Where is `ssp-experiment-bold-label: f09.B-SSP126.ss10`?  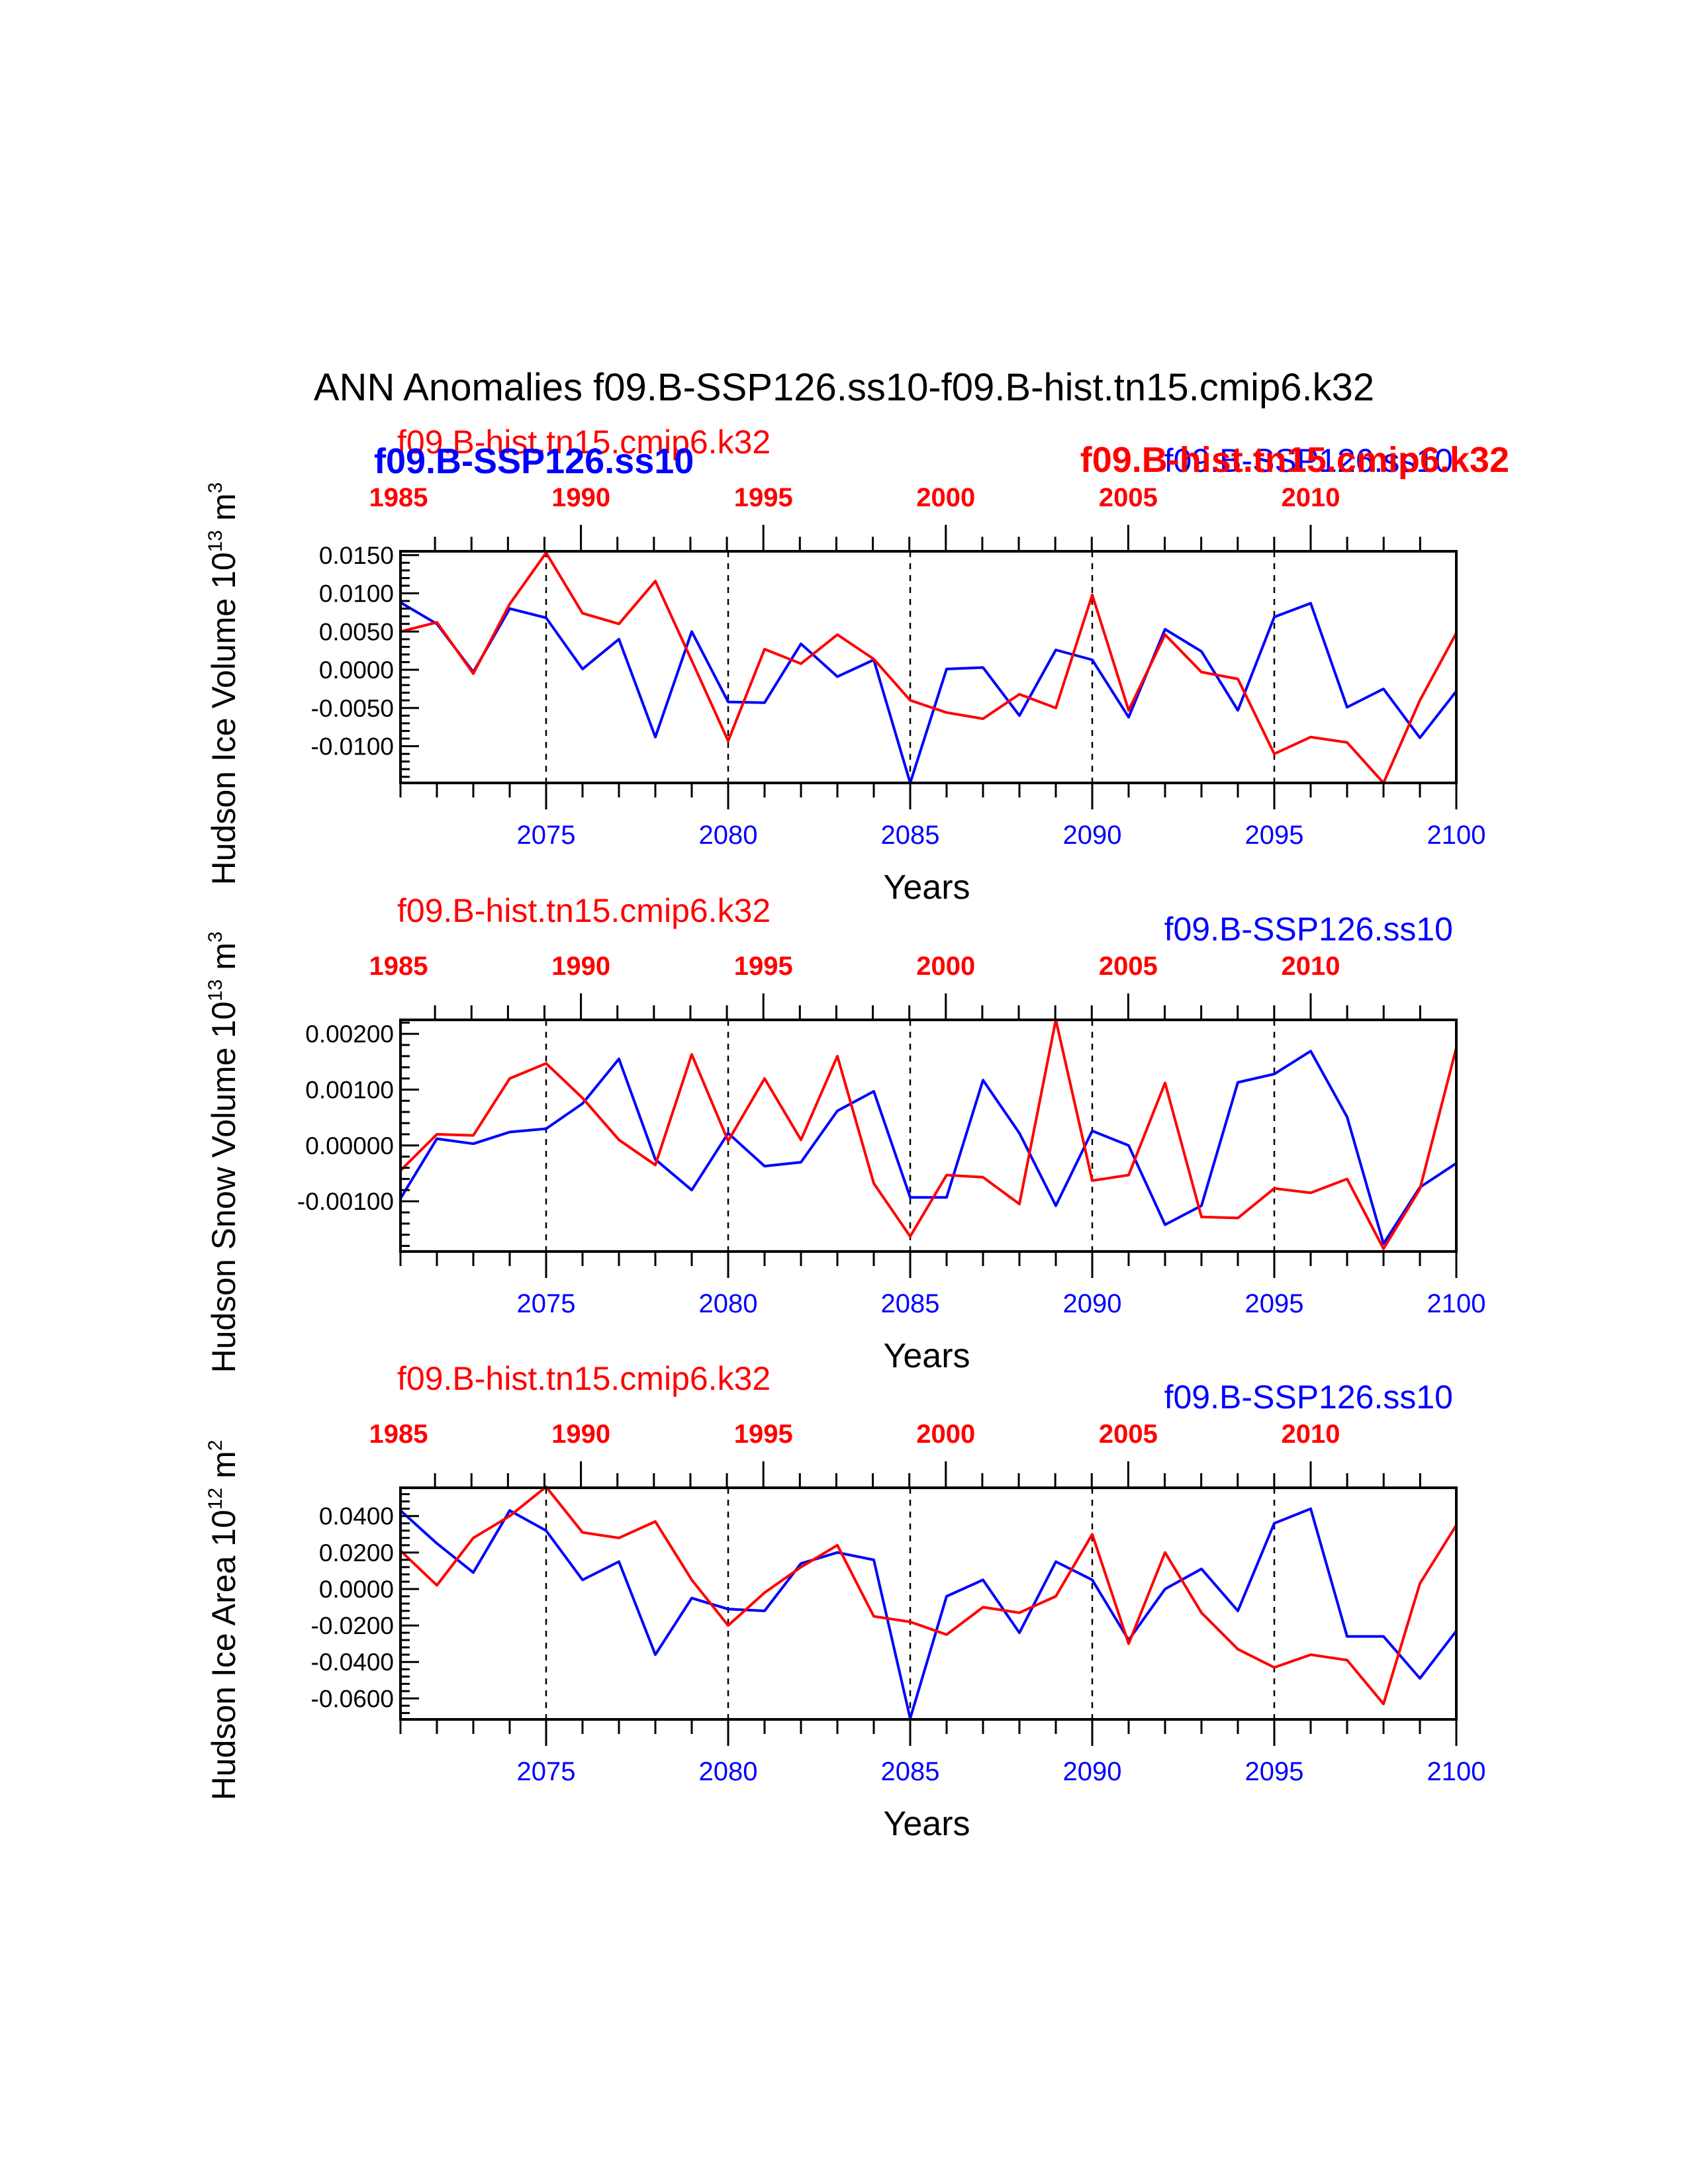
ssp-experiment-bold-label: f09.B-SSP126.ss10 is located at coordinates (534, 461).